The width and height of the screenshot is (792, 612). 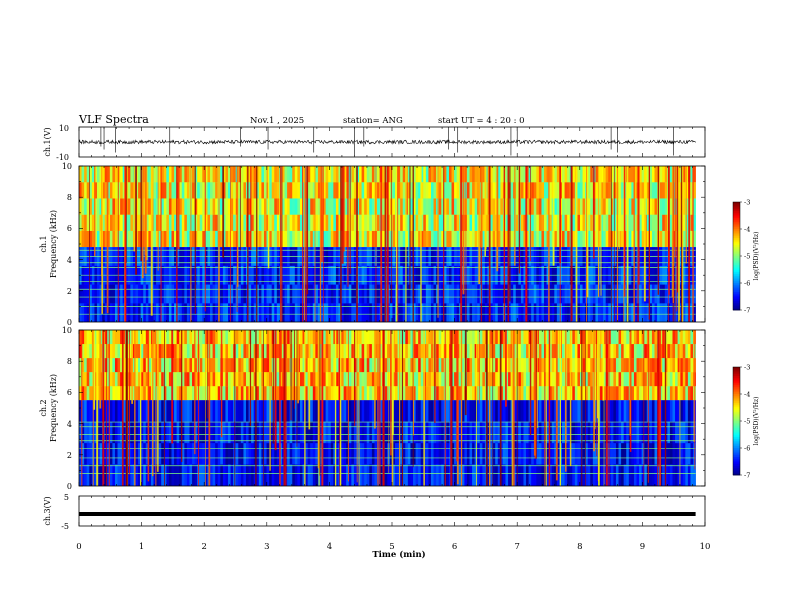 What do you see at coordinates (374, 143) in the screenshot?
I see `ch1-waveform-panel: 10 -10 ch.1(V)` at bounding box center [374, 143].